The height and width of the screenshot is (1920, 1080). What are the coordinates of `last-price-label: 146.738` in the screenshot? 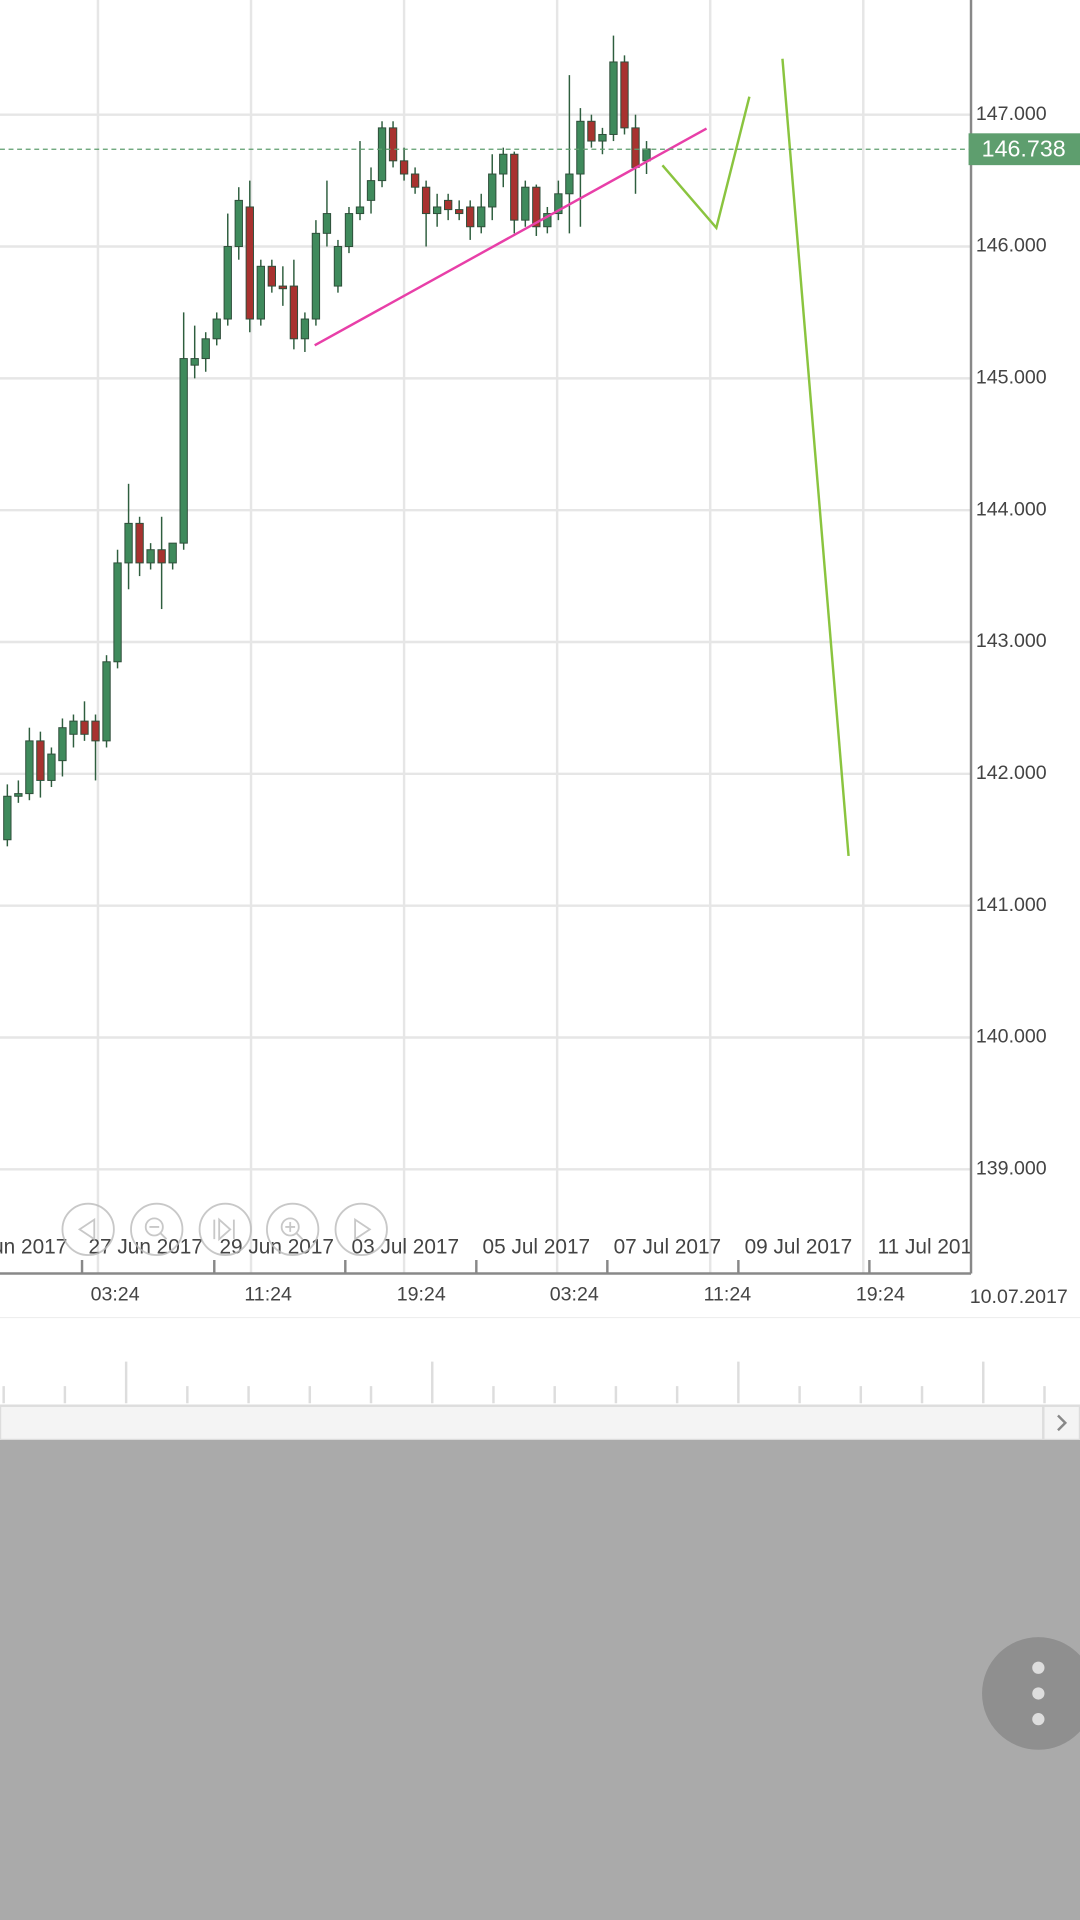 It's located at (1024, 149).